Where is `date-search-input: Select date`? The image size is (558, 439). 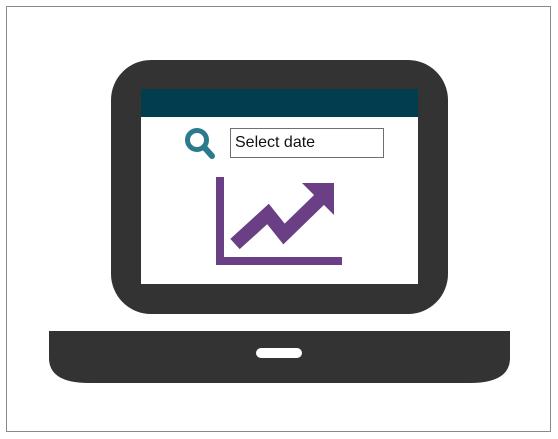
date-search-input: Select date is located at coordinates (307, 143).